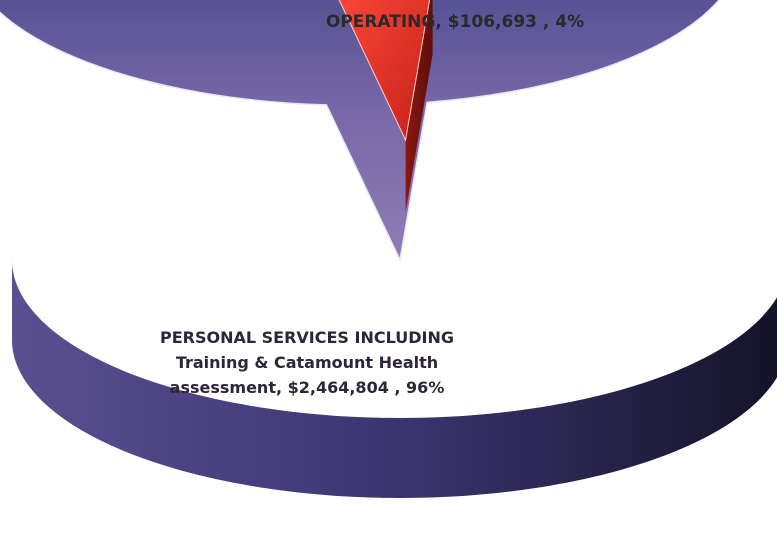 This screenshot has width=777, height=549. I want to click on data-label-line: Training & Catamount Health, so click(307, 362).